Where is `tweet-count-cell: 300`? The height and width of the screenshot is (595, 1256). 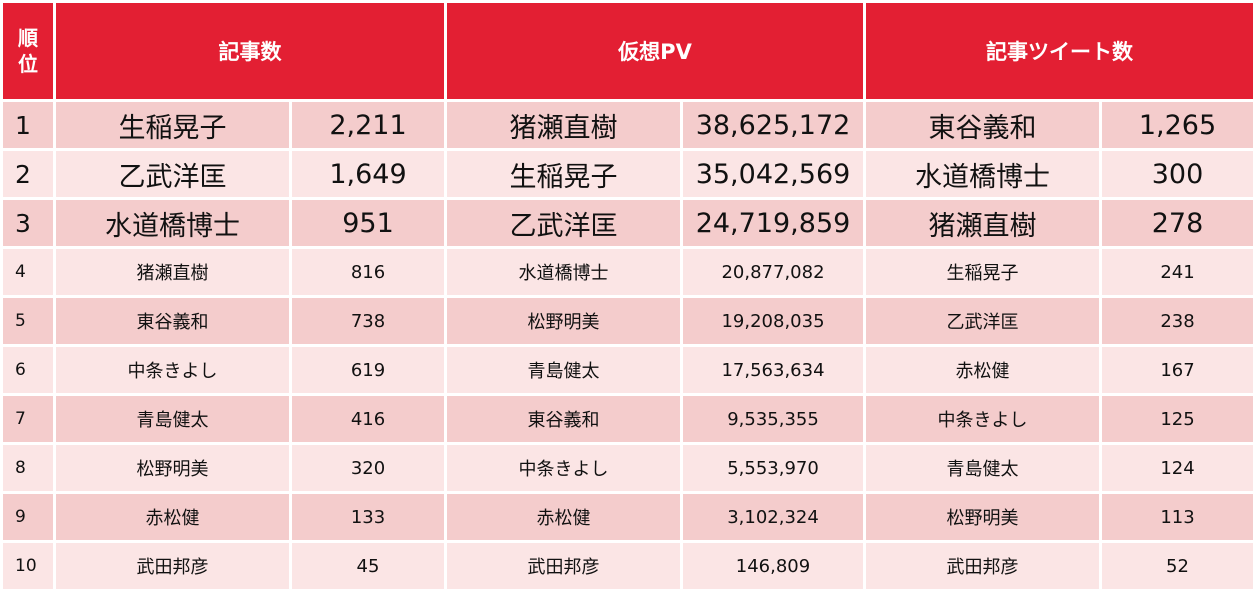 tweet-count-cell: 300 is located at coordinates (1177, 174).